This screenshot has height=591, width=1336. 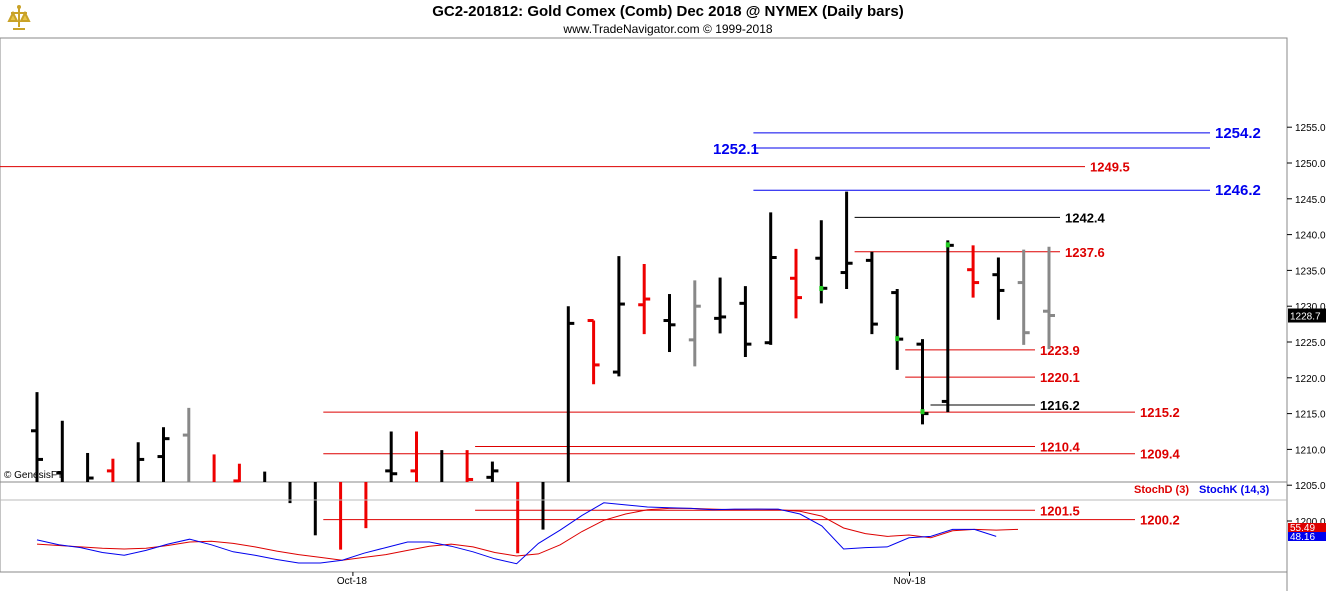 I want to click on stoch-k-value-box, so click(x=1307, y=536).